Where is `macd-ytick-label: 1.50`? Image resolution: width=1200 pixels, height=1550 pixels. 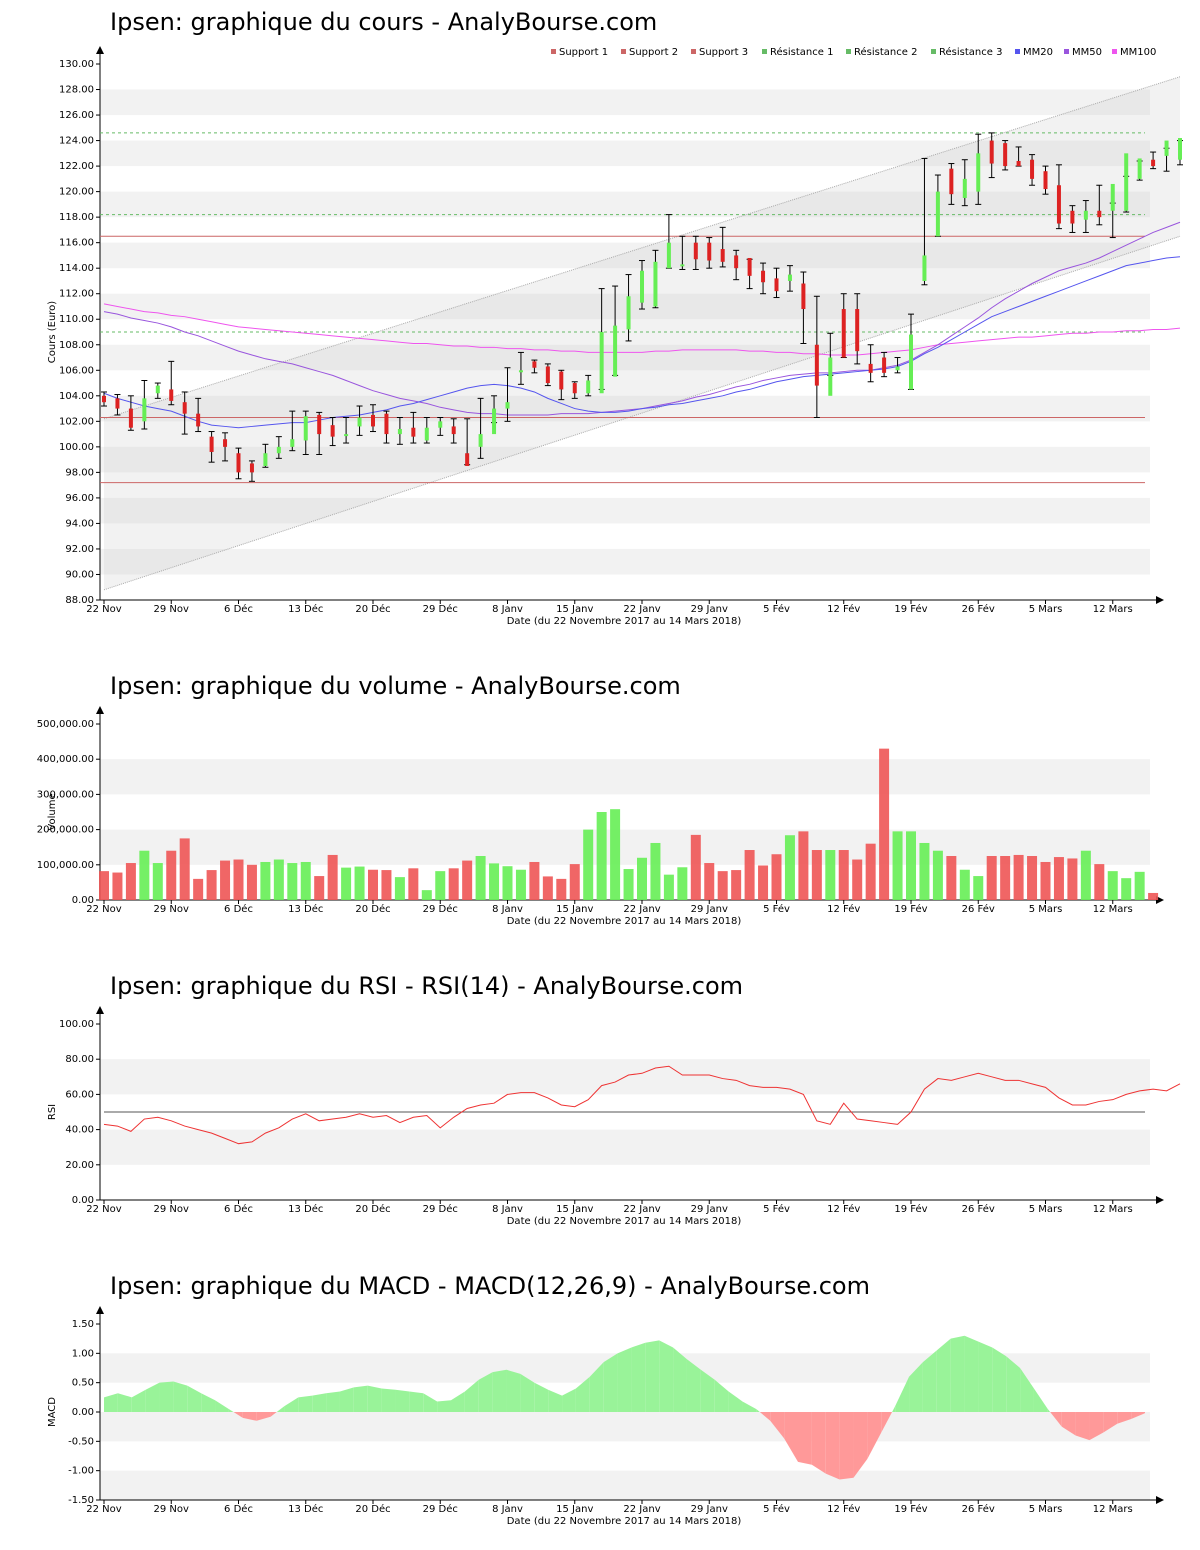 macd-ytick-label: 1.50 is located at coordinates (83, 1324).